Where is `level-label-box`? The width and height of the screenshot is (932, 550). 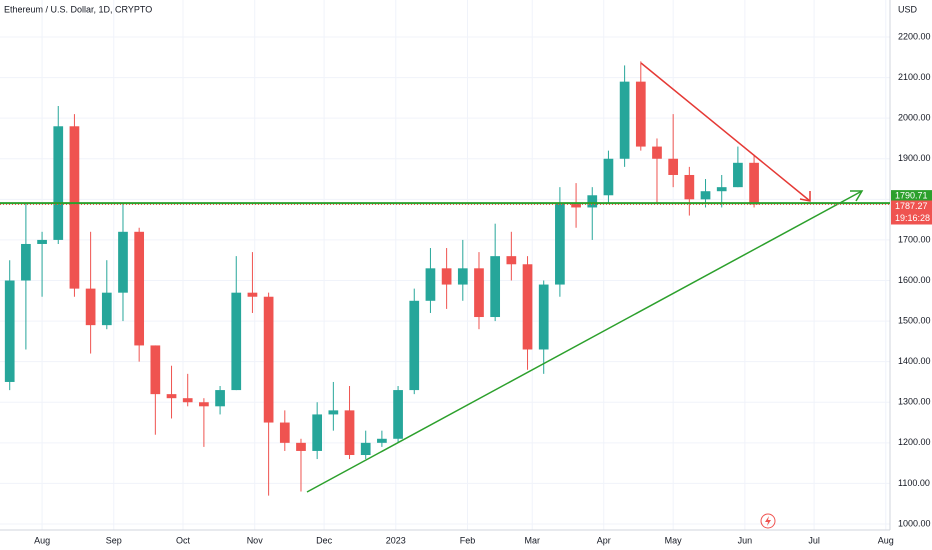 level-label-box is located at coordinates (911, 196).